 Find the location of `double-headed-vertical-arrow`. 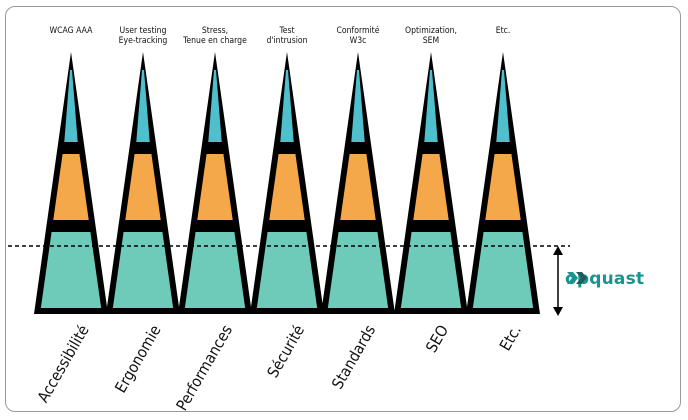

double-headed-vertical-arrow is located at coordinates (558, 281).